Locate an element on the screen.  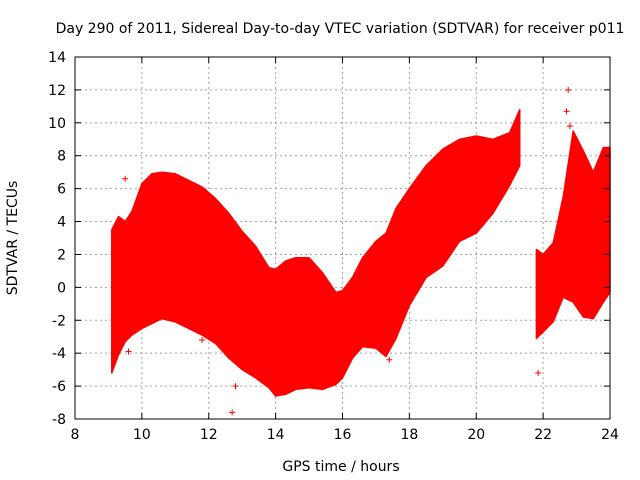
x-tick-label: 18 is located at coordinates (409, 435).